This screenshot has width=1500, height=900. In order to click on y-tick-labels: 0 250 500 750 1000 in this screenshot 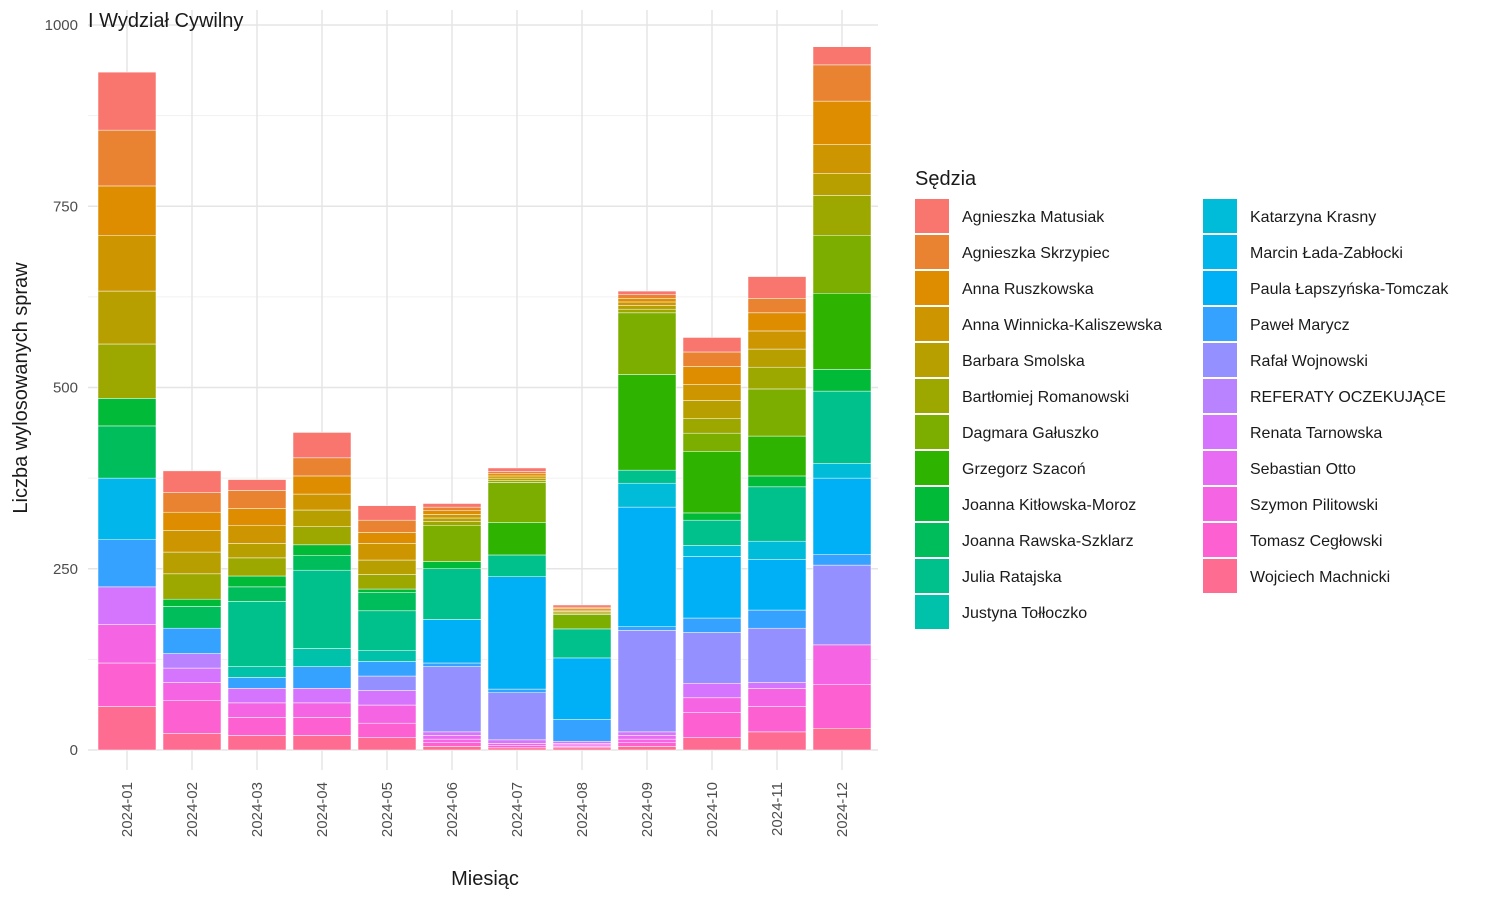, I will do `click(61, 388)`.